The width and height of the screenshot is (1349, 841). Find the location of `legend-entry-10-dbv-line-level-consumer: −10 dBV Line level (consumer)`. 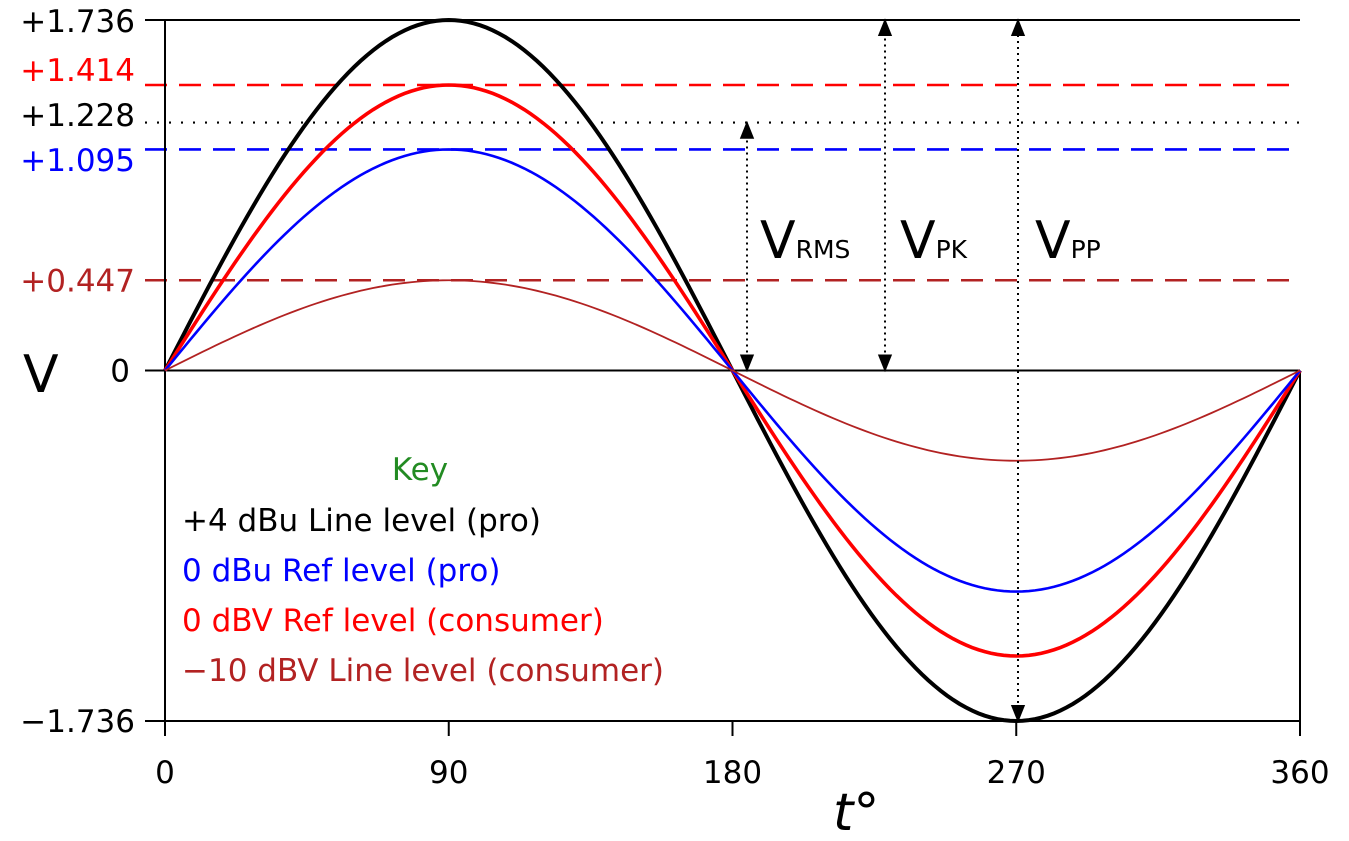

legend-entry-10-dbv-line-level-consumer: −10 dBV Line level (consumer) is located at coordinates (423, 671).